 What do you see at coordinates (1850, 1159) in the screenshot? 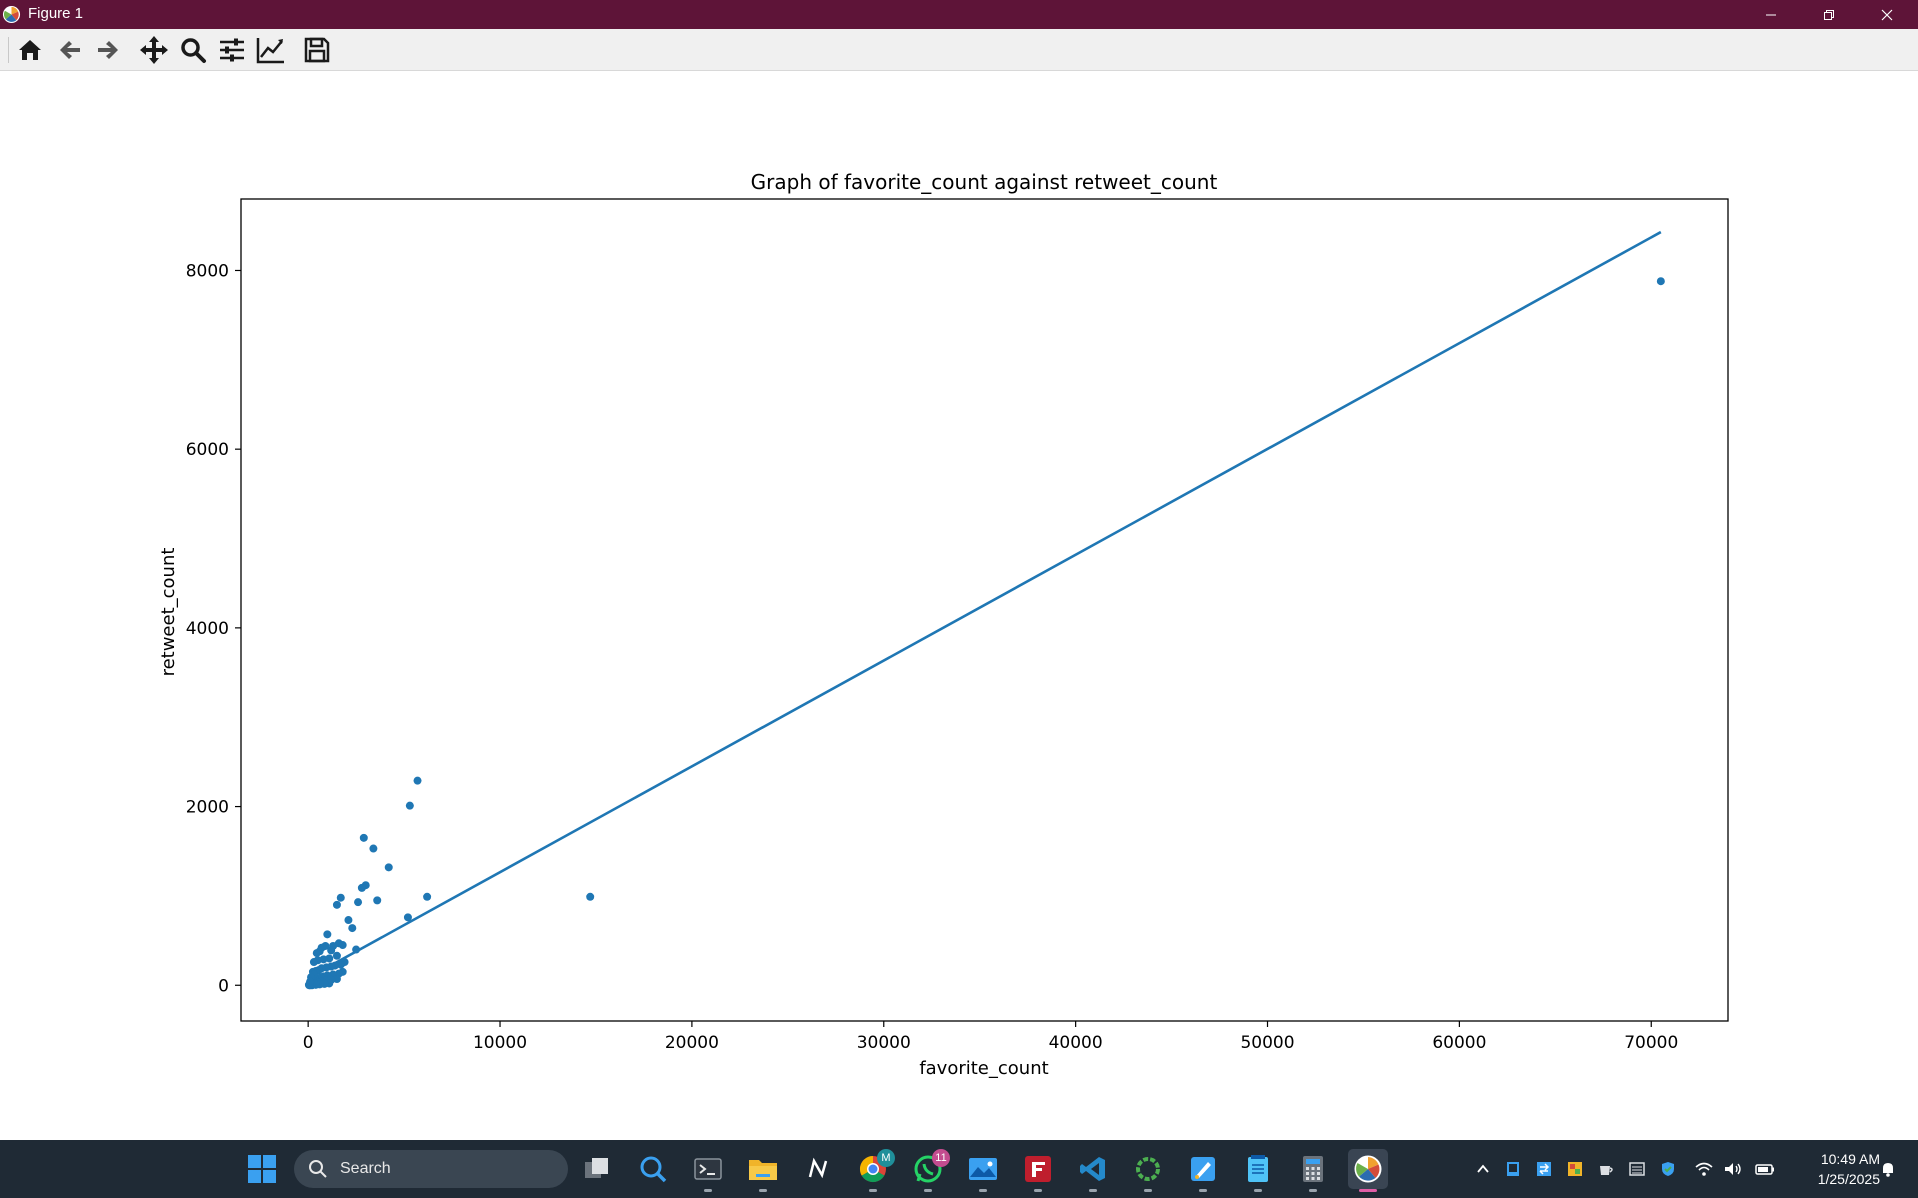
I see `clock-time: 10:49 AM` at bounding box center [1850, 1159].